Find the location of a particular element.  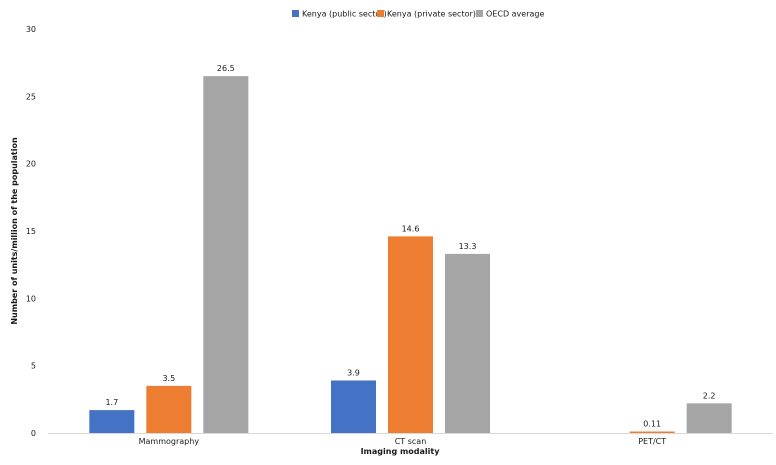

data-label: 0.11 is located at coordinates (652, 424).